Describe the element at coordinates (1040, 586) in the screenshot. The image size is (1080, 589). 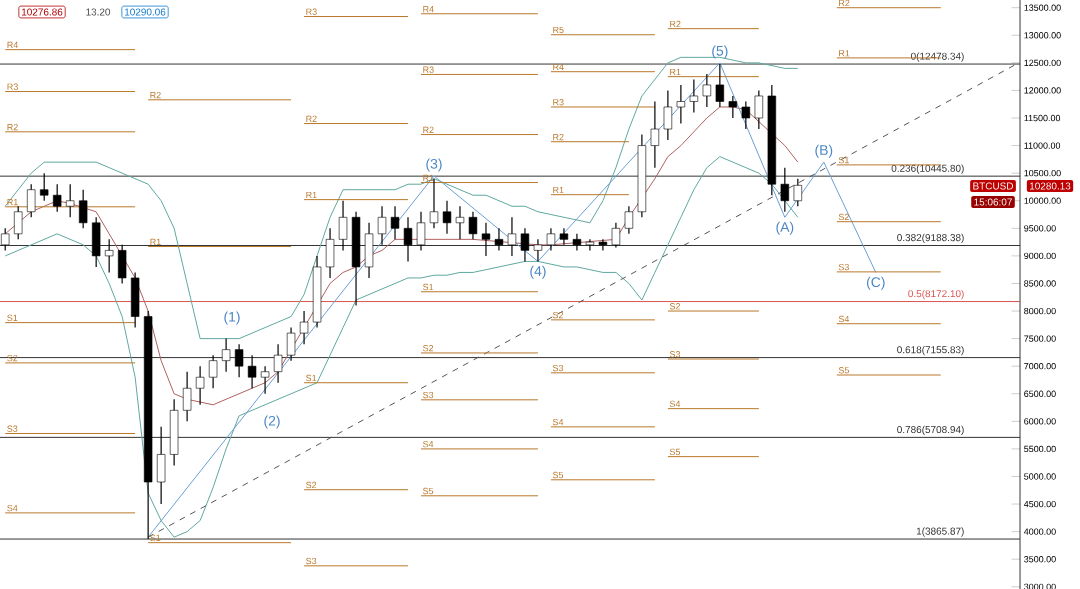
I see `y-tick-label: 3000.00` at that location.